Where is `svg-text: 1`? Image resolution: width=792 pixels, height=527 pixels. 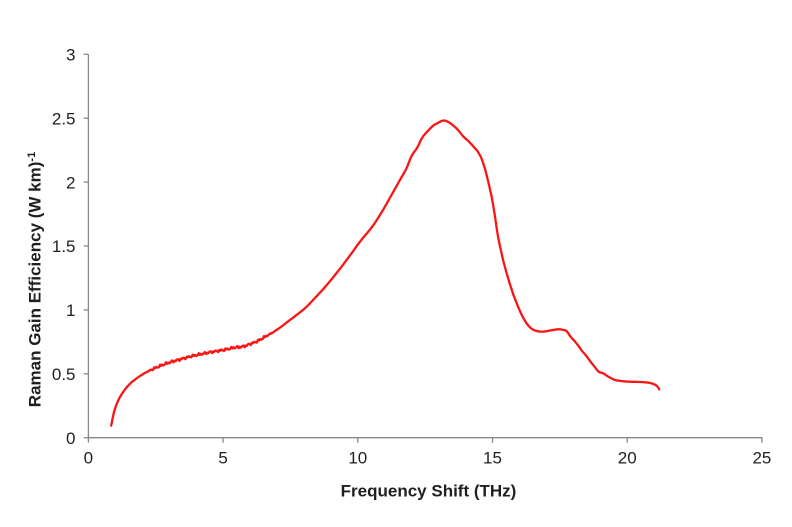
svg-text: 1 is located at coordinates (70, 310).